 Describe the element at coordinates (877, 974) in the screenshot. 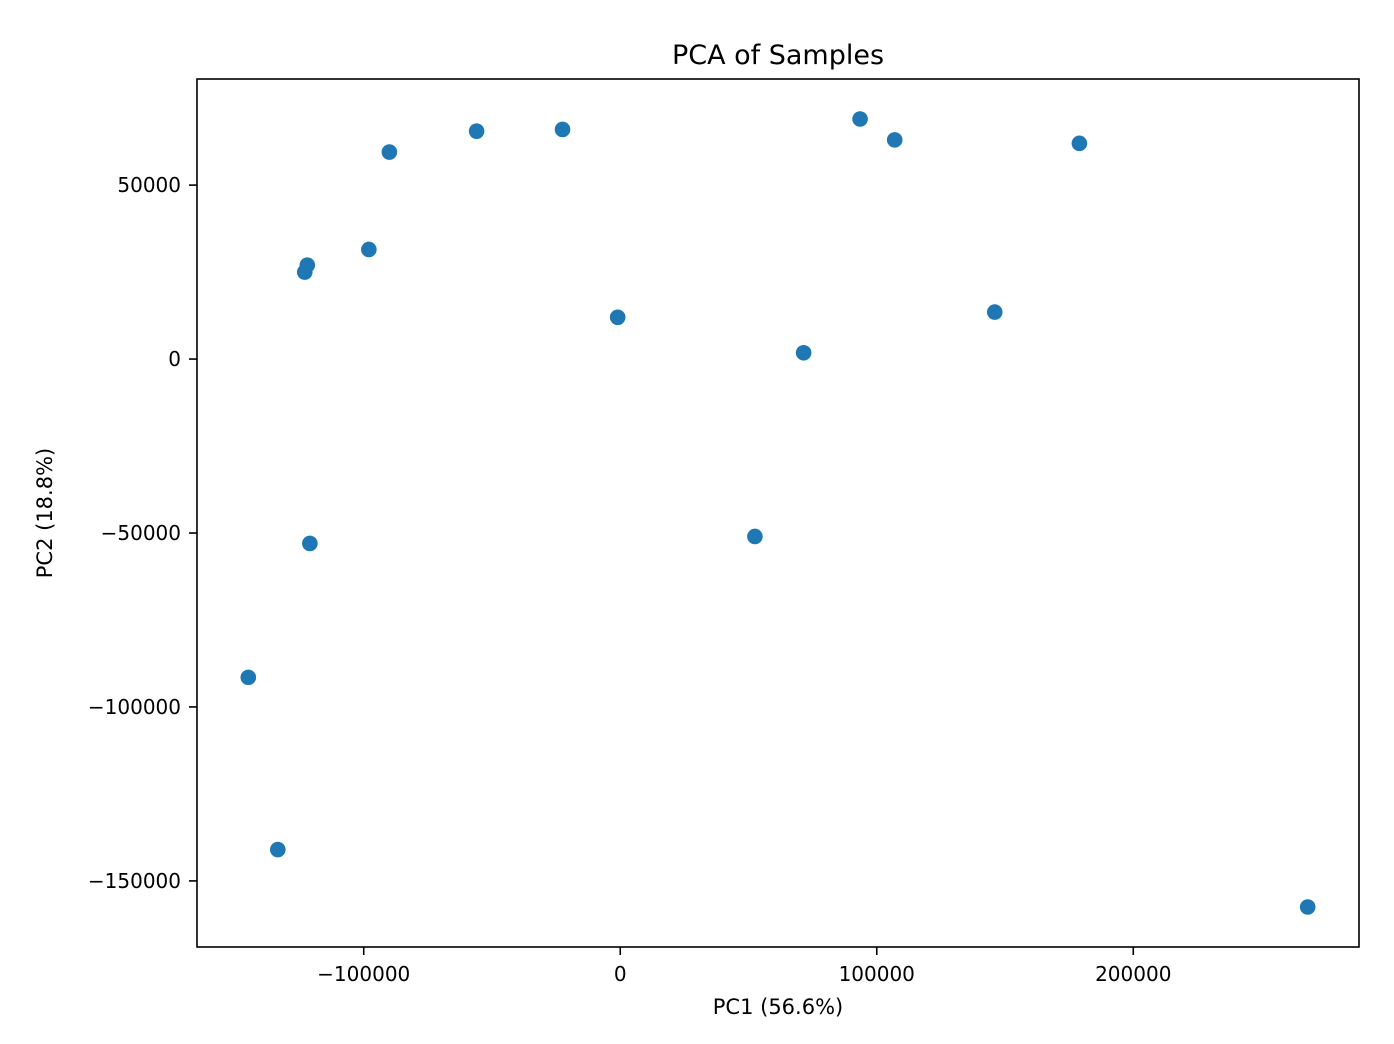

I see `x-tick-label: 100000` at that location.